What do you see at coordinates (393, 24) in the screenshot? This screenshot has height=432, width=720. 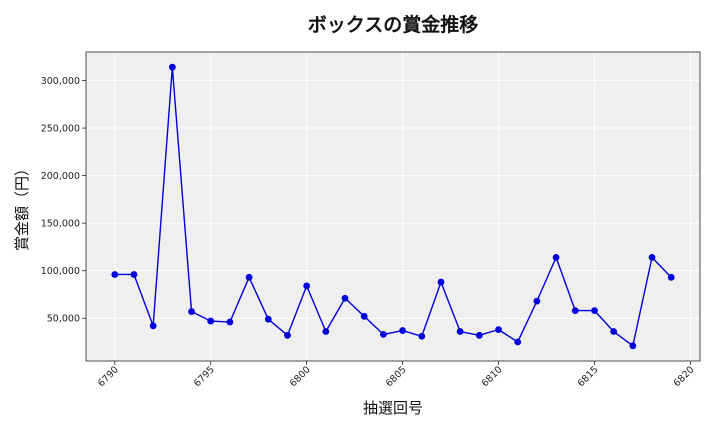 I see `chart-title: ボックスの賞金推移` at bounding box center [393, 24].